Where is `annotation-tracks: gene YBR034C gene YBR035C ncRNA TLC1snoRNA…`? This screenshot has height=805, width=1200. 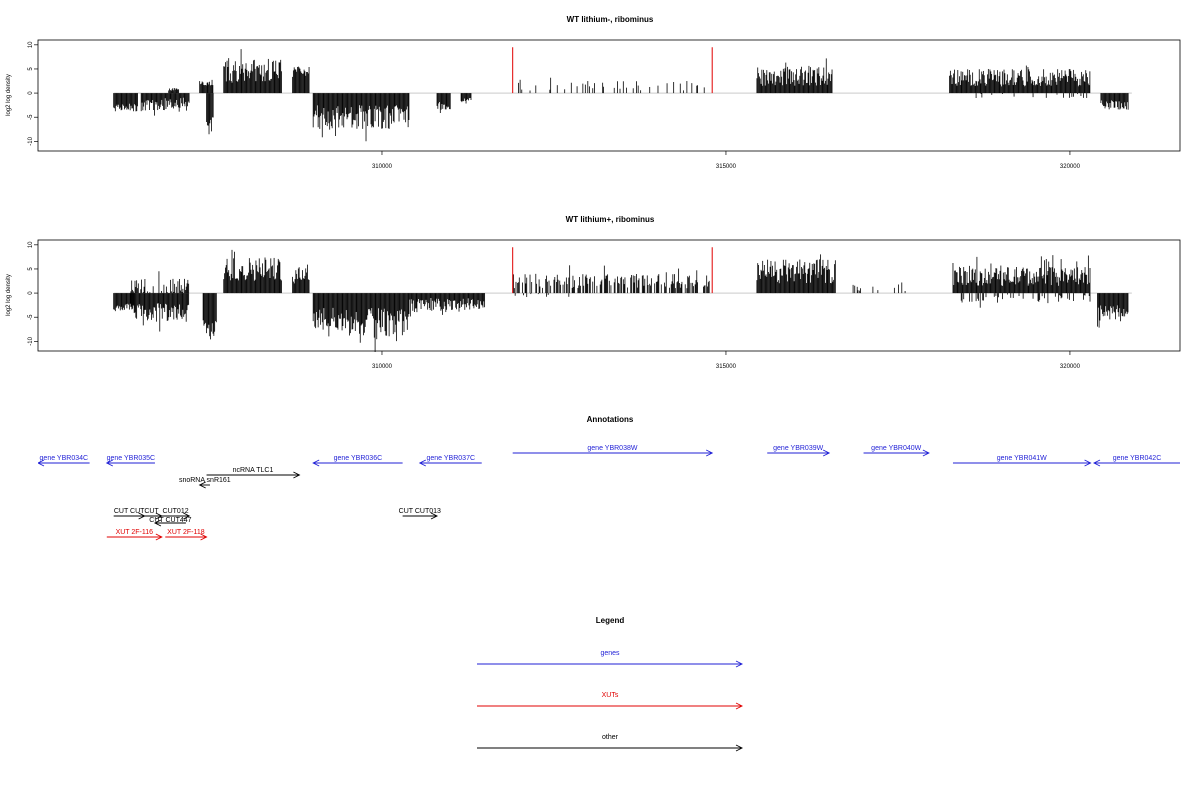 annotation-tracks: gene YBR034C gene YBR035C ncRNA TLC1snoRNA… is located at coordinates (609, 493).